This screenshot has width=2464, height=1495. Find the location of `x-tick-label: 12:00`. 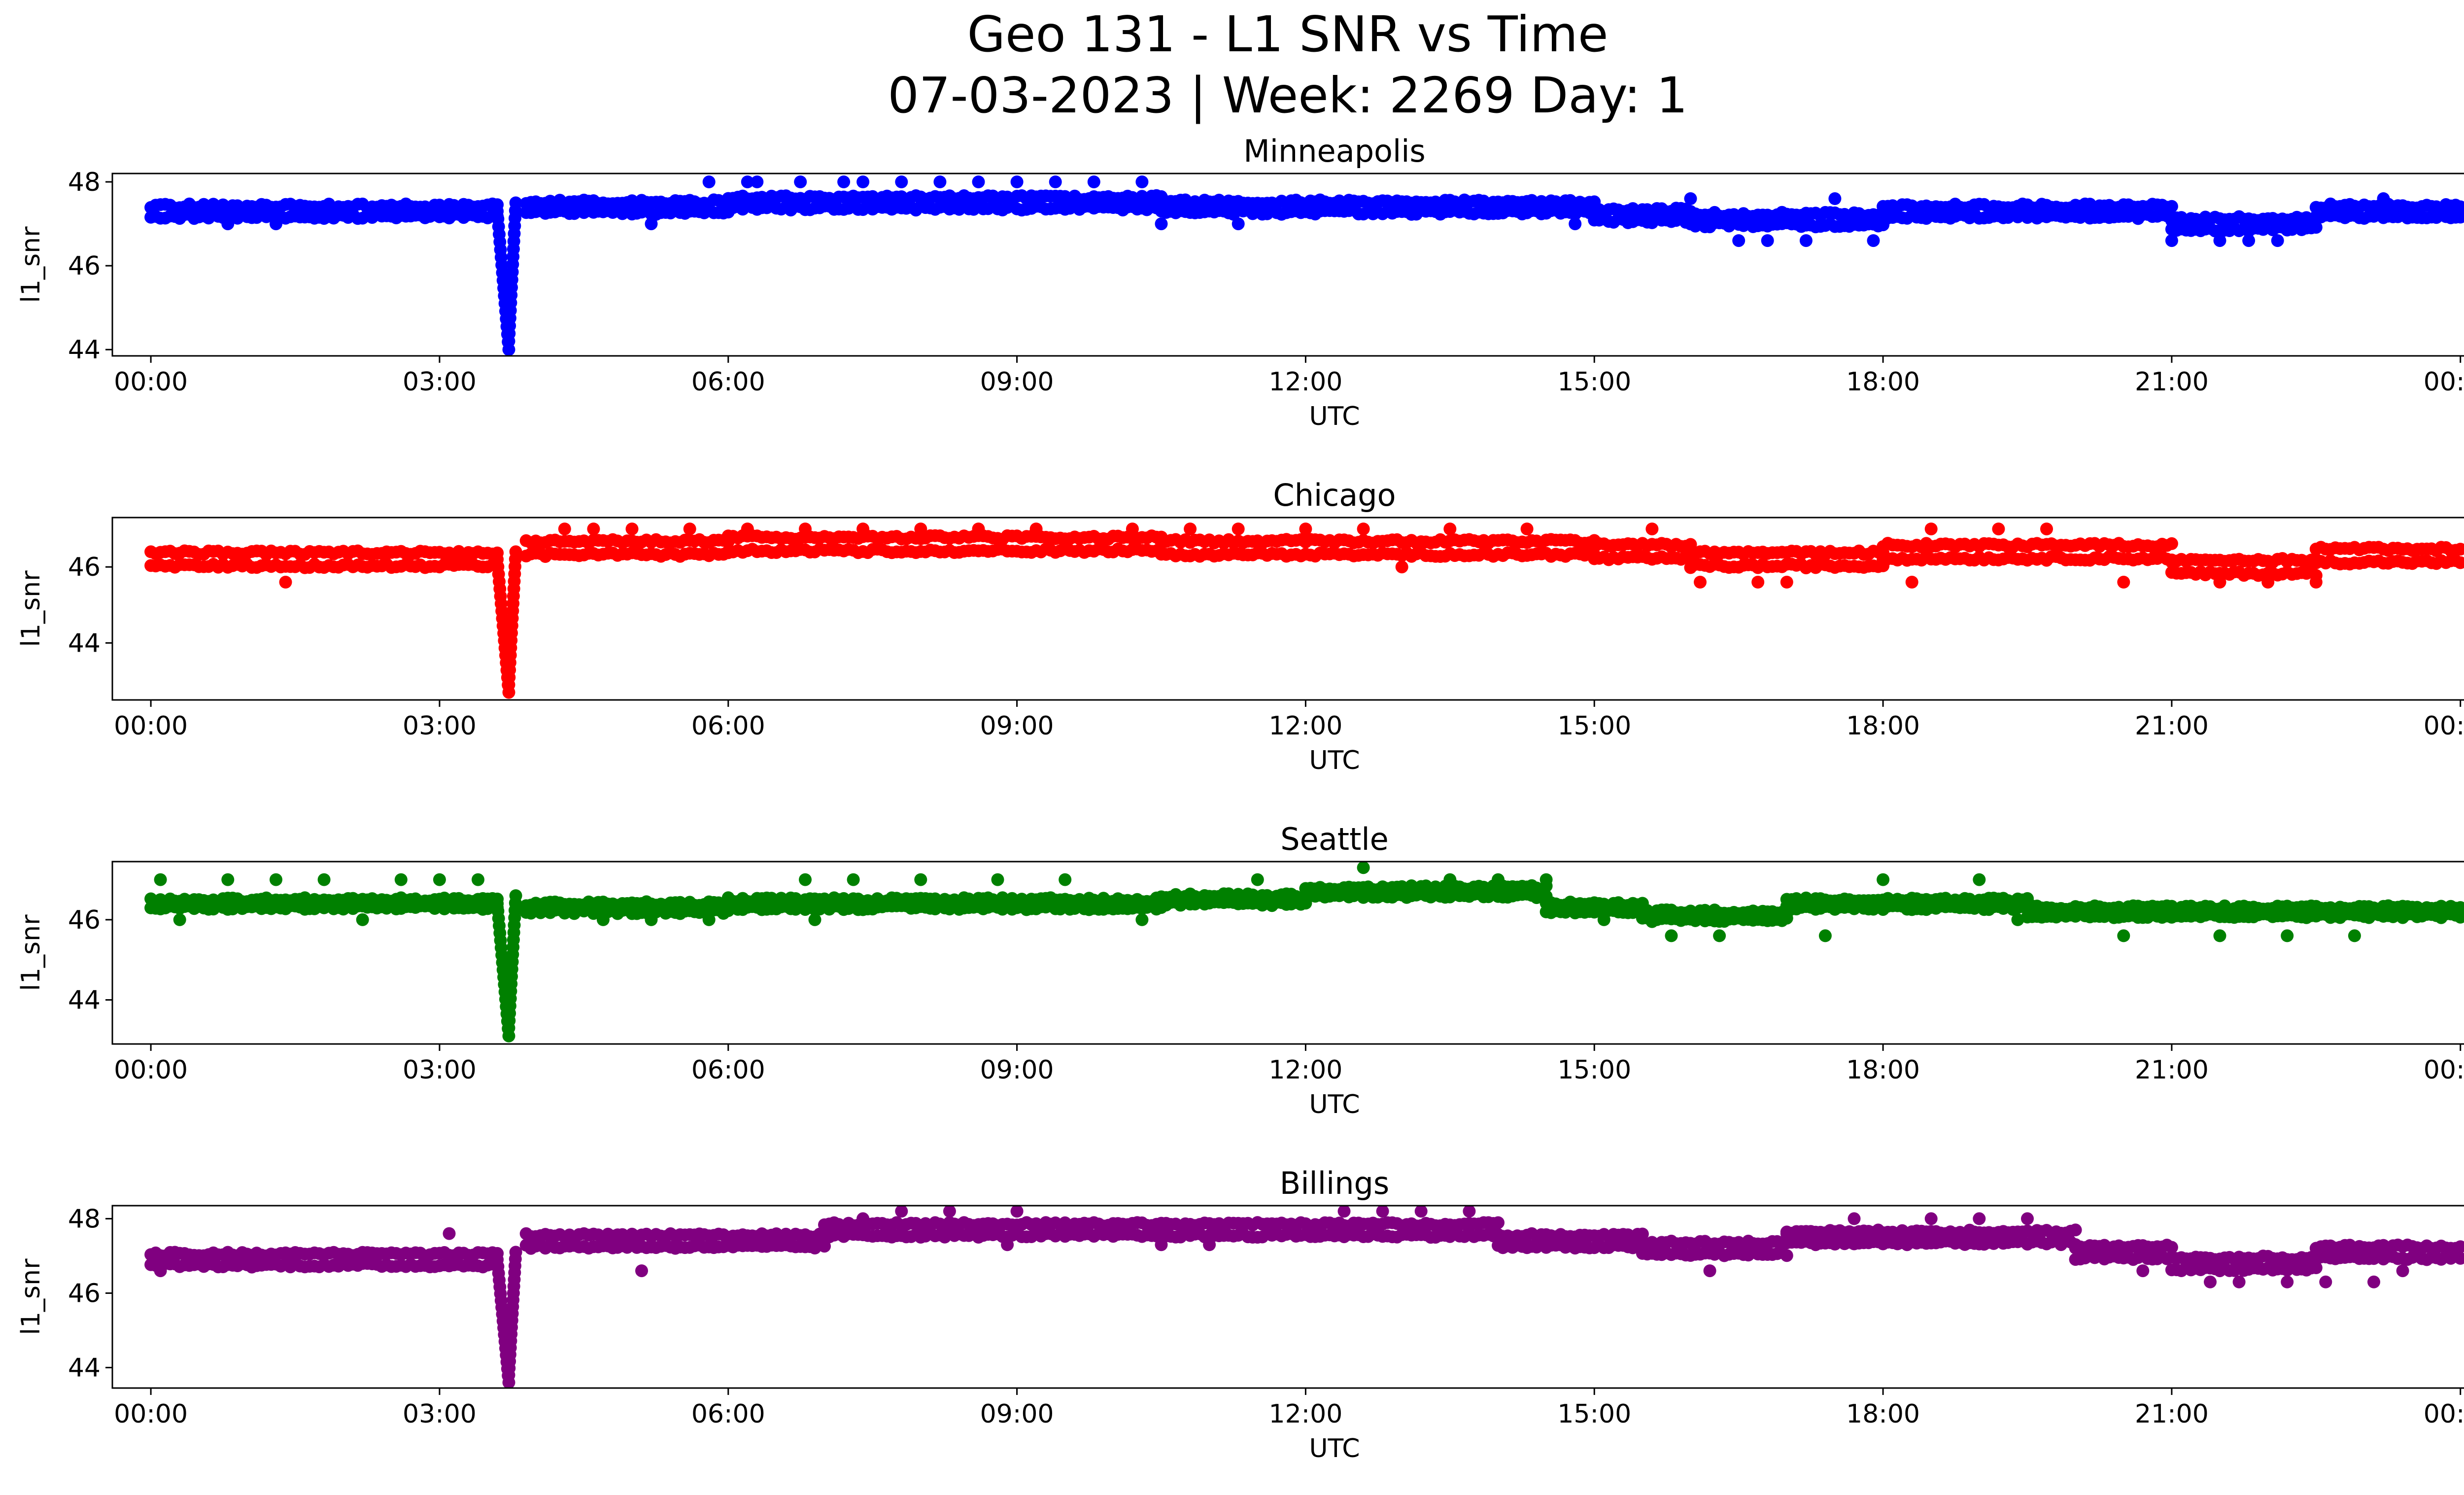

x-tick-label: 12:00 is located at coordinates (1305, 726).